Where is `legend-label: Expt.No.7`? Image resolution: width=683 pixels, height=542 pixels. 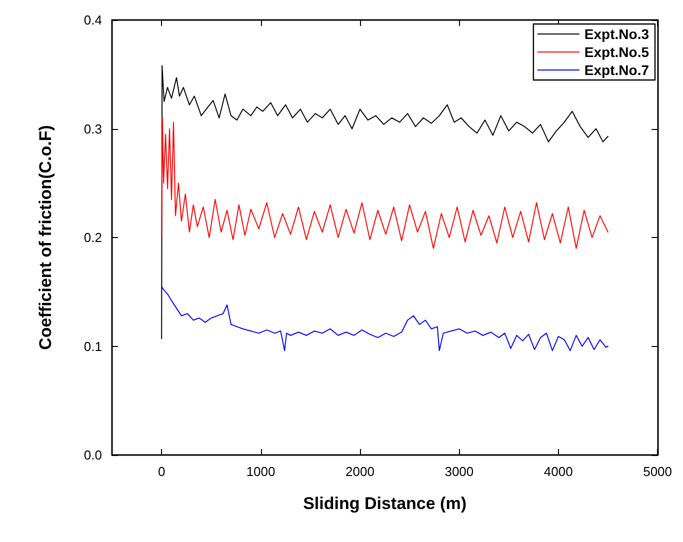 legend-label: Expt.No.7 is located at coordinates (617, 70).